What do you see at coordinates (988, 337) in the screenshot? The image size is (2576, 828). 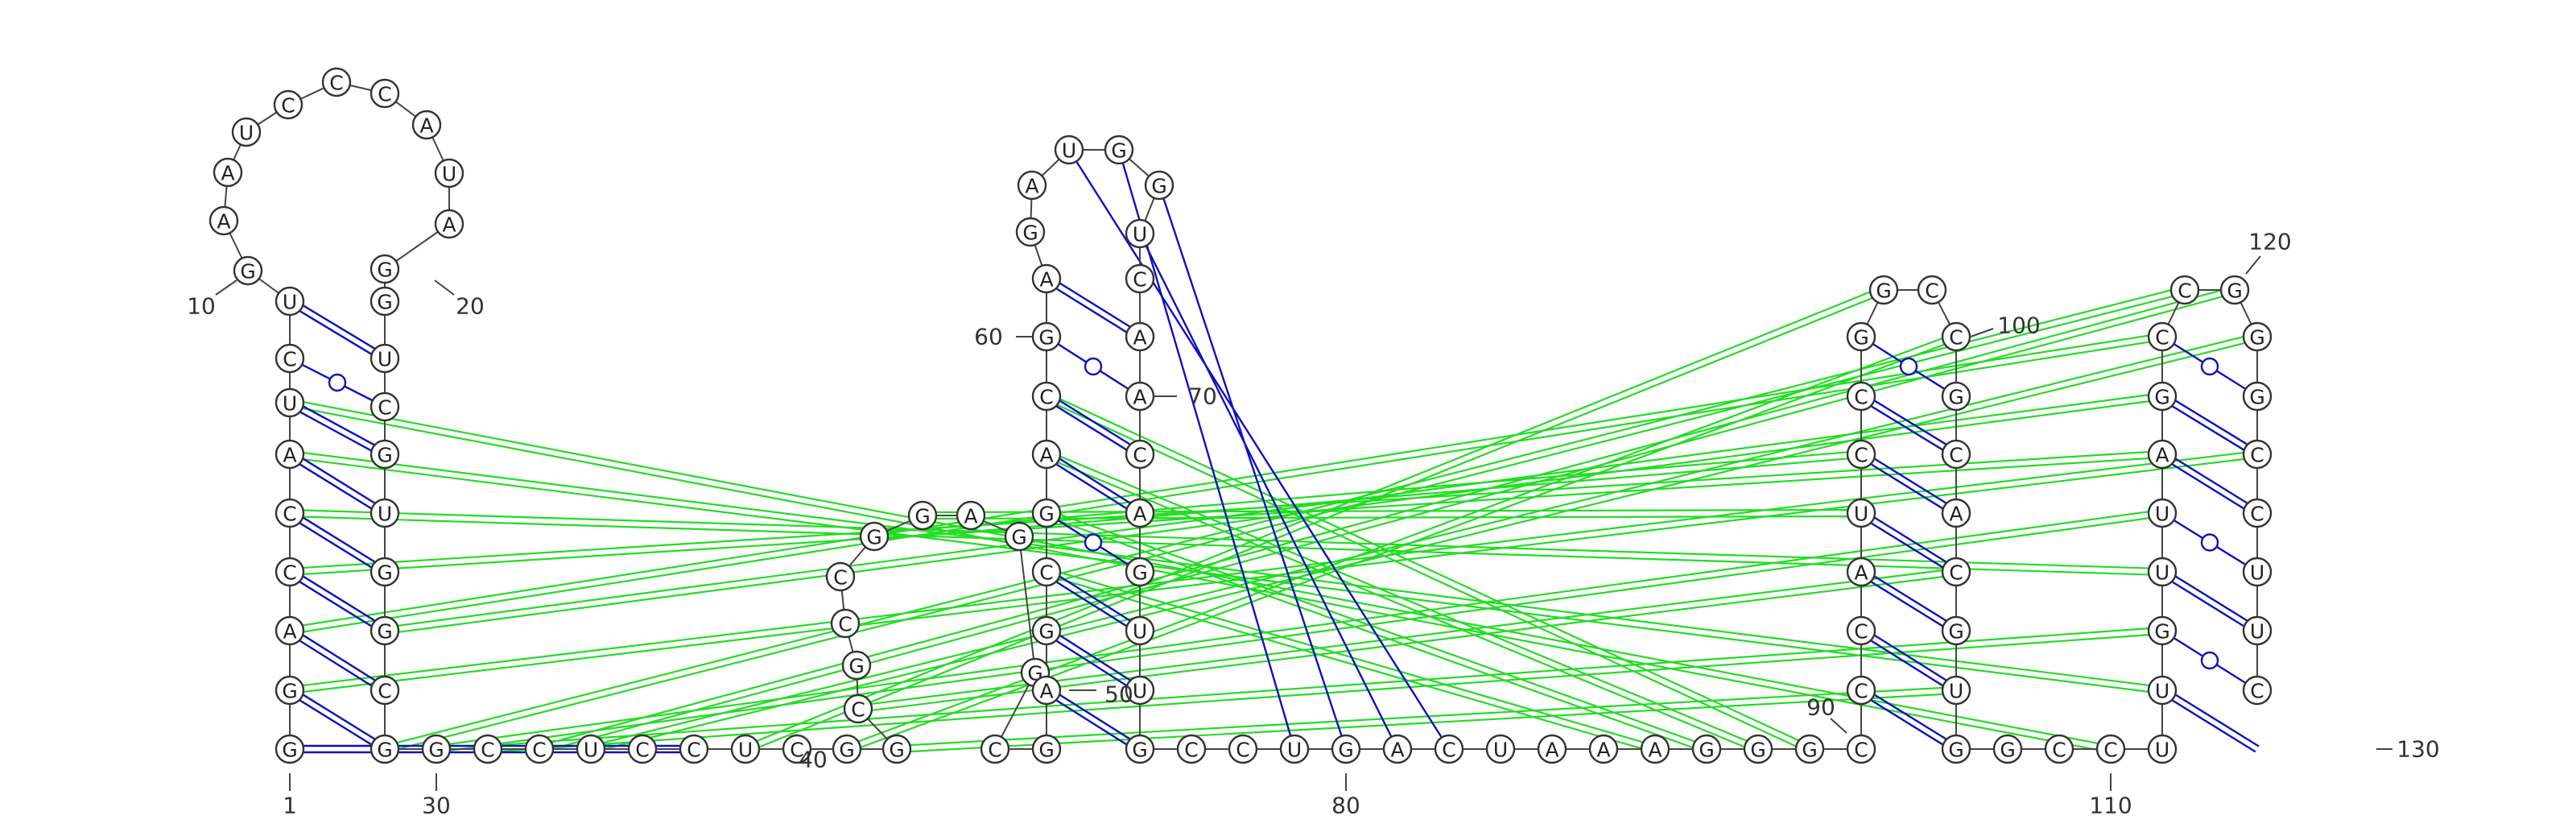 I see `position-number-label: 60` at bounding box center [988, 337].